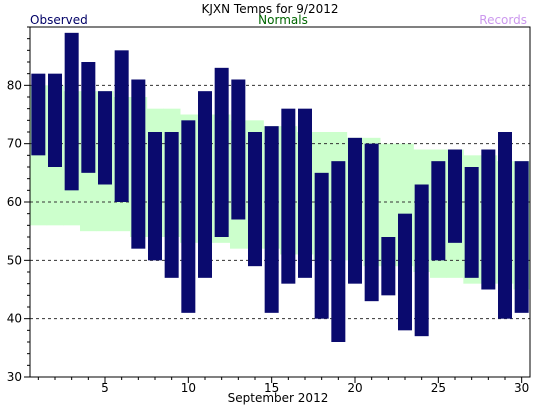 This screenshot has height=406, width=540. What do you see at coordinates (14, 319) in the screenshot?
I see `y-tick-label-40: 40` at bounding box center [14, 319].